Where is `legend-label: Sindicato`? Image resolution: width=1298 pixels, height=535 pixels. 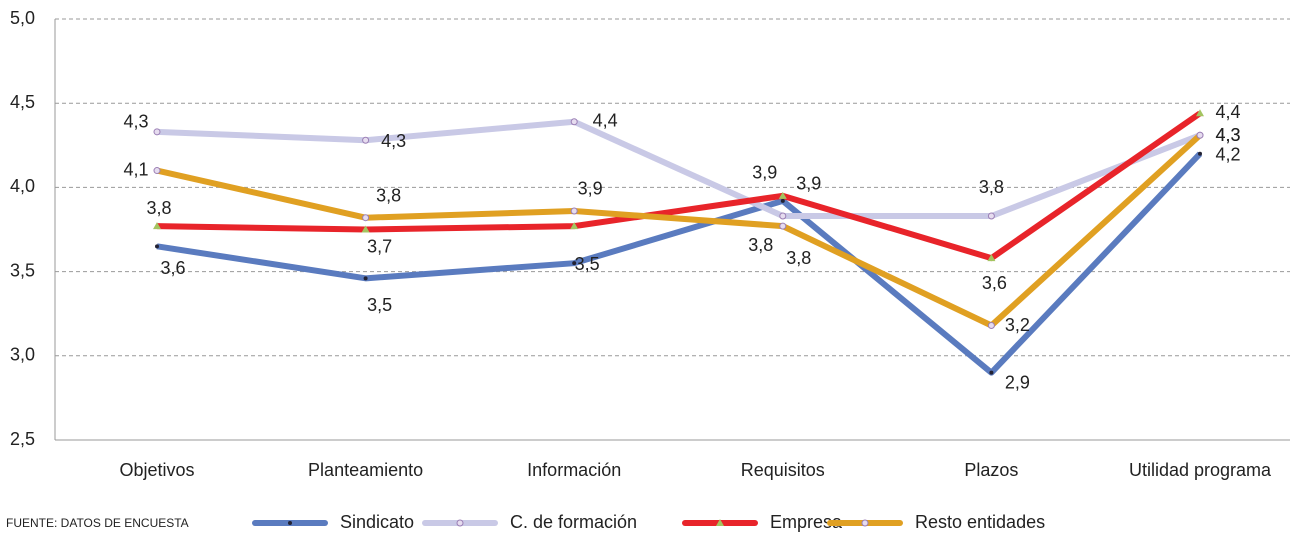 legend-label: Sindicato is located at coordinates (377, 522).